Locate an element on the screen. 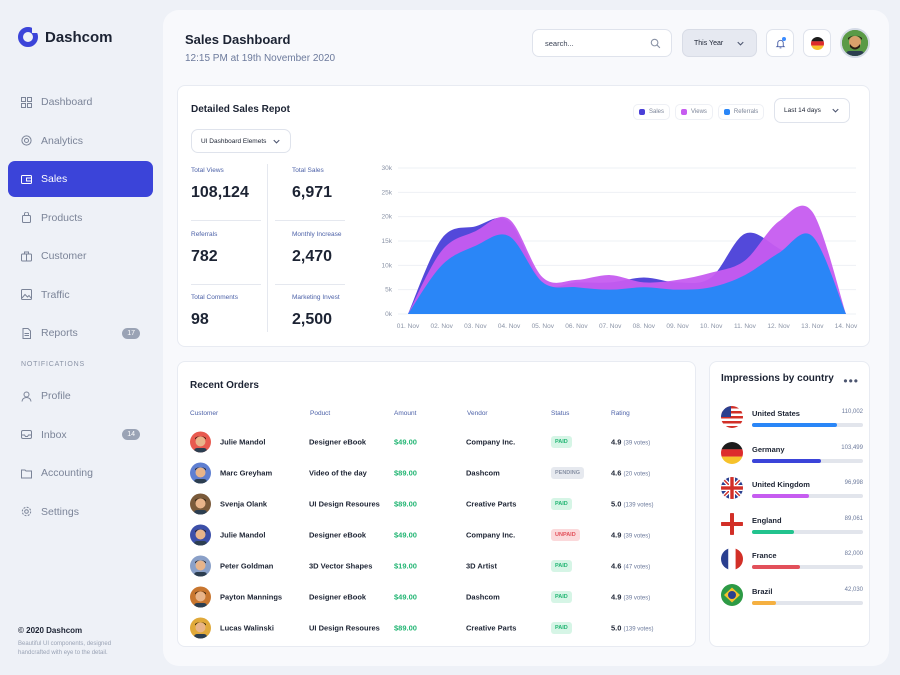  logo: Dashcom is located at coordinates (65, 36).